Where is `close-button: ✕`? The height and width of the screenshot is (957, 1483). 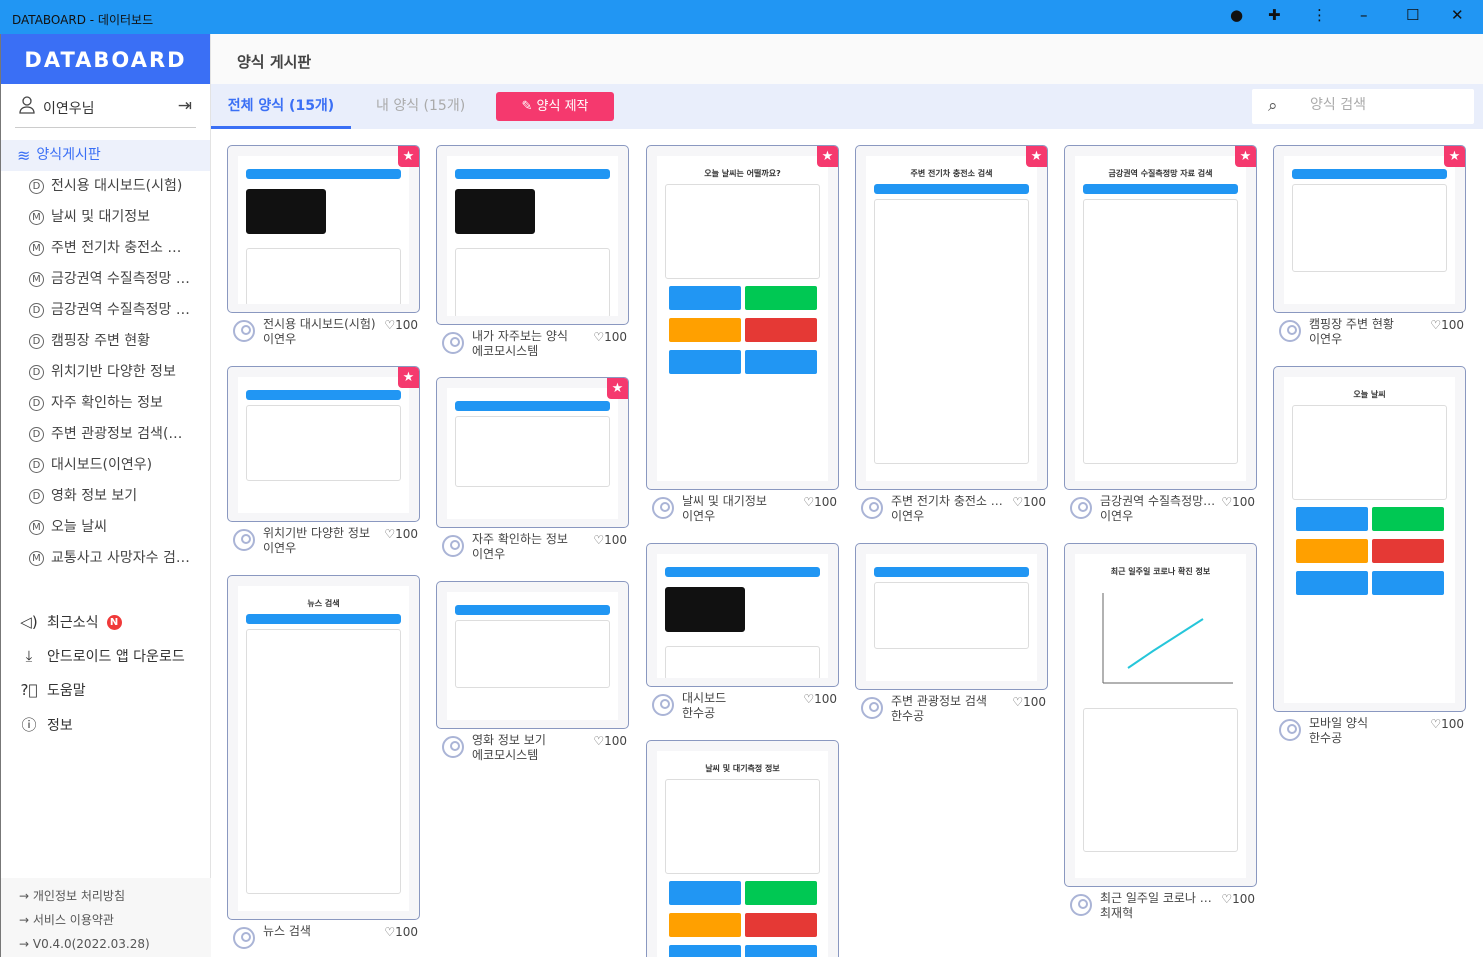 close-button: ✕ is located at coordinates (1457, 15).